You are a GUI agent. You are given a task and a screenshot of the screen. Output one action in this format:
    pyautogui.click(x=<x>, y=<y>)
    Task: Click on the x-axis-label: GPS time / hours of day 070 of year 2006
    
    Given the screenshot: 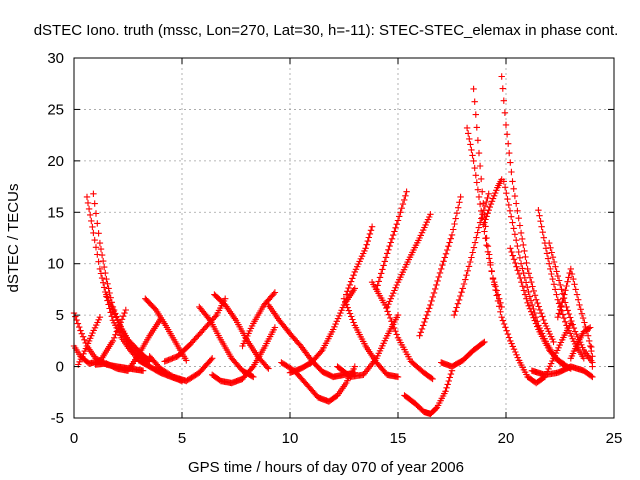 What is the action you would take?
    pyautogui.click(x=326, y=467)
    